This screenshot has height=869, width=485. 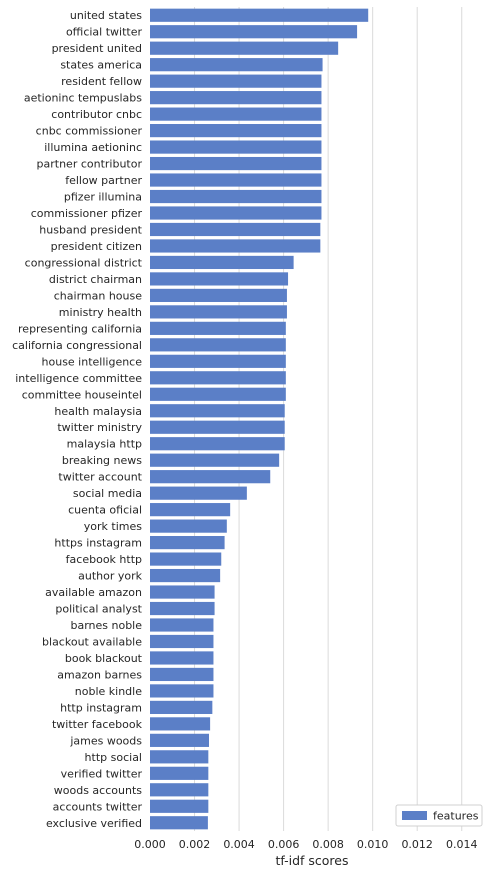 What do you see at coordinates (83, 98) in the screenshot?
I see `y-tick-label: aetioninc tempuslabs` at bounding box center [83, 98].